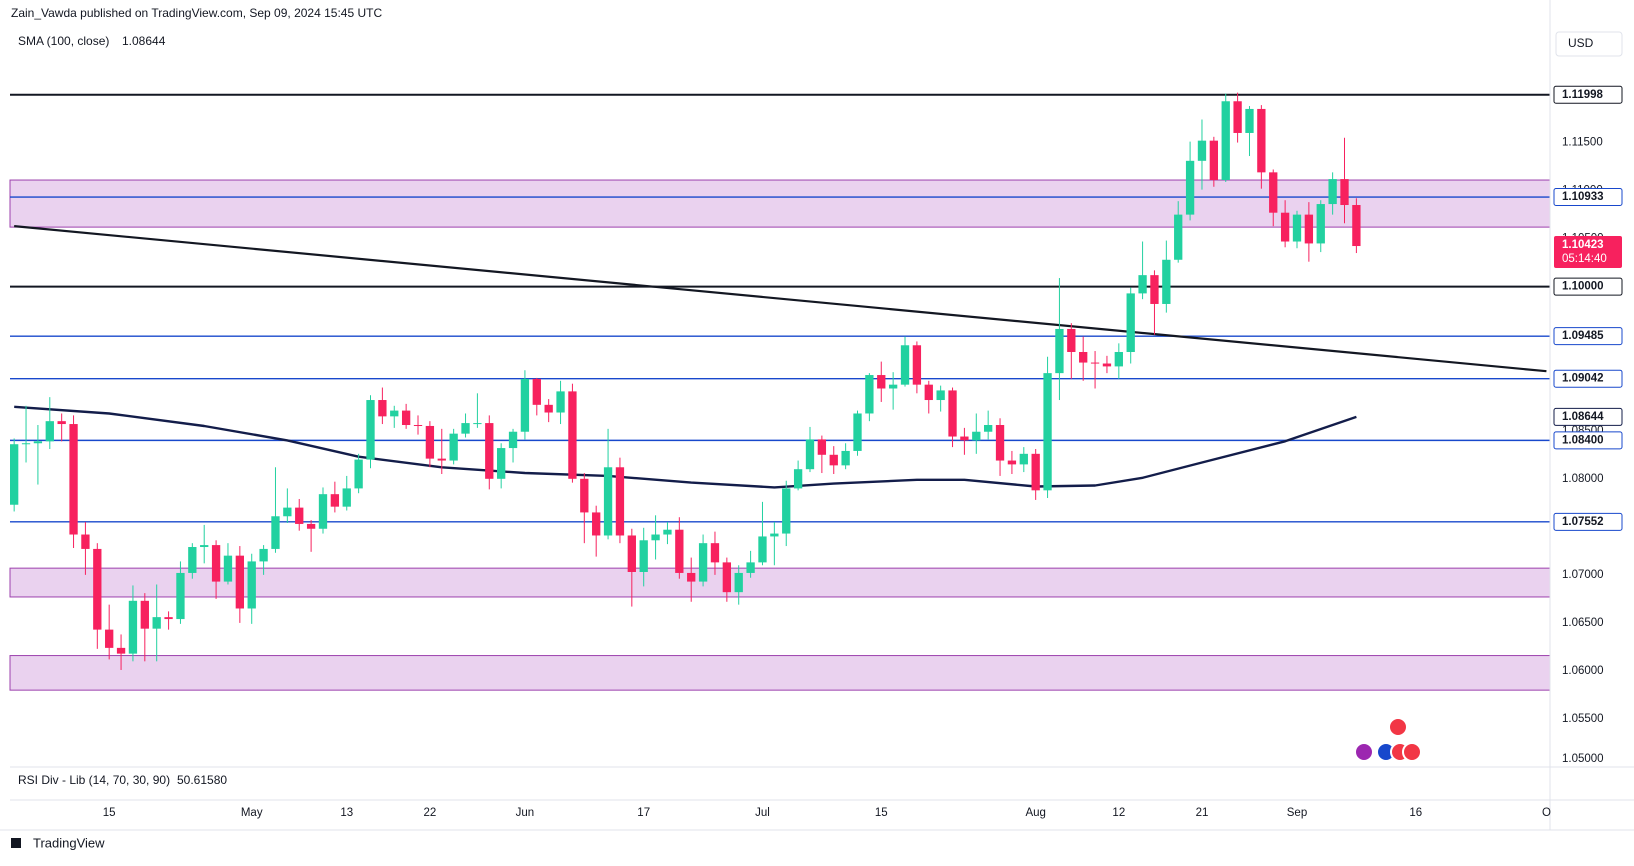 Image resolution: width=1634 pixels, height=866 pixels. Describe the element at coordinates (1583, 575) in the screenshot. I see `y-tick-label: 1.07000` at that location.